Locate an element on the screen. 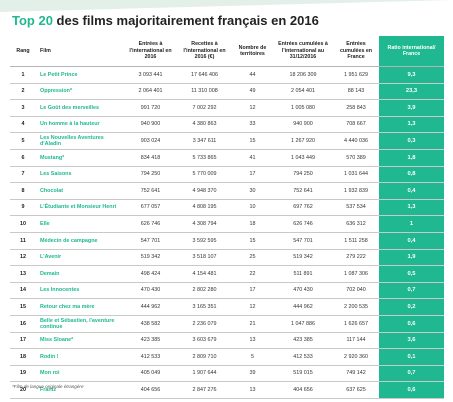 The height and width of the screenshot is (402, 453). cell-film: Elle is located at coordinates (80, 224).